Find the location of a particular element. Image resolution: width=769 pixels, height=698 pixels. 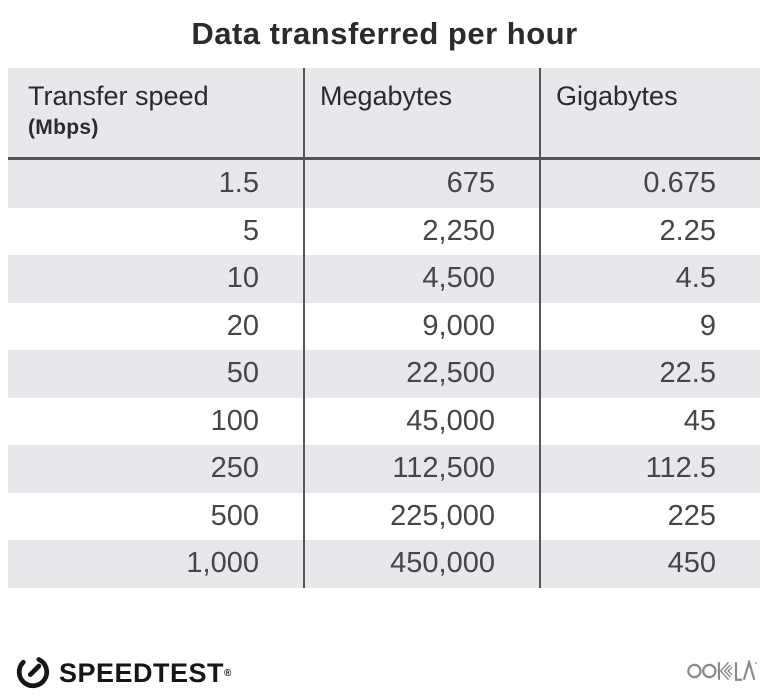

speedtest-gauge-icon is located at coordinates (33, 673).